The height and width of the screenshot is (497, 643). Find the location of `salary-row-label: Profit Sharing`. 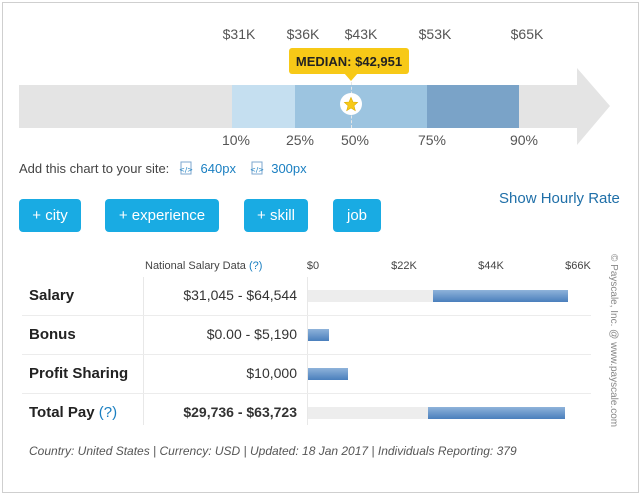

salary-row-label: Profit Sharing is located at coordinates (79, 373).